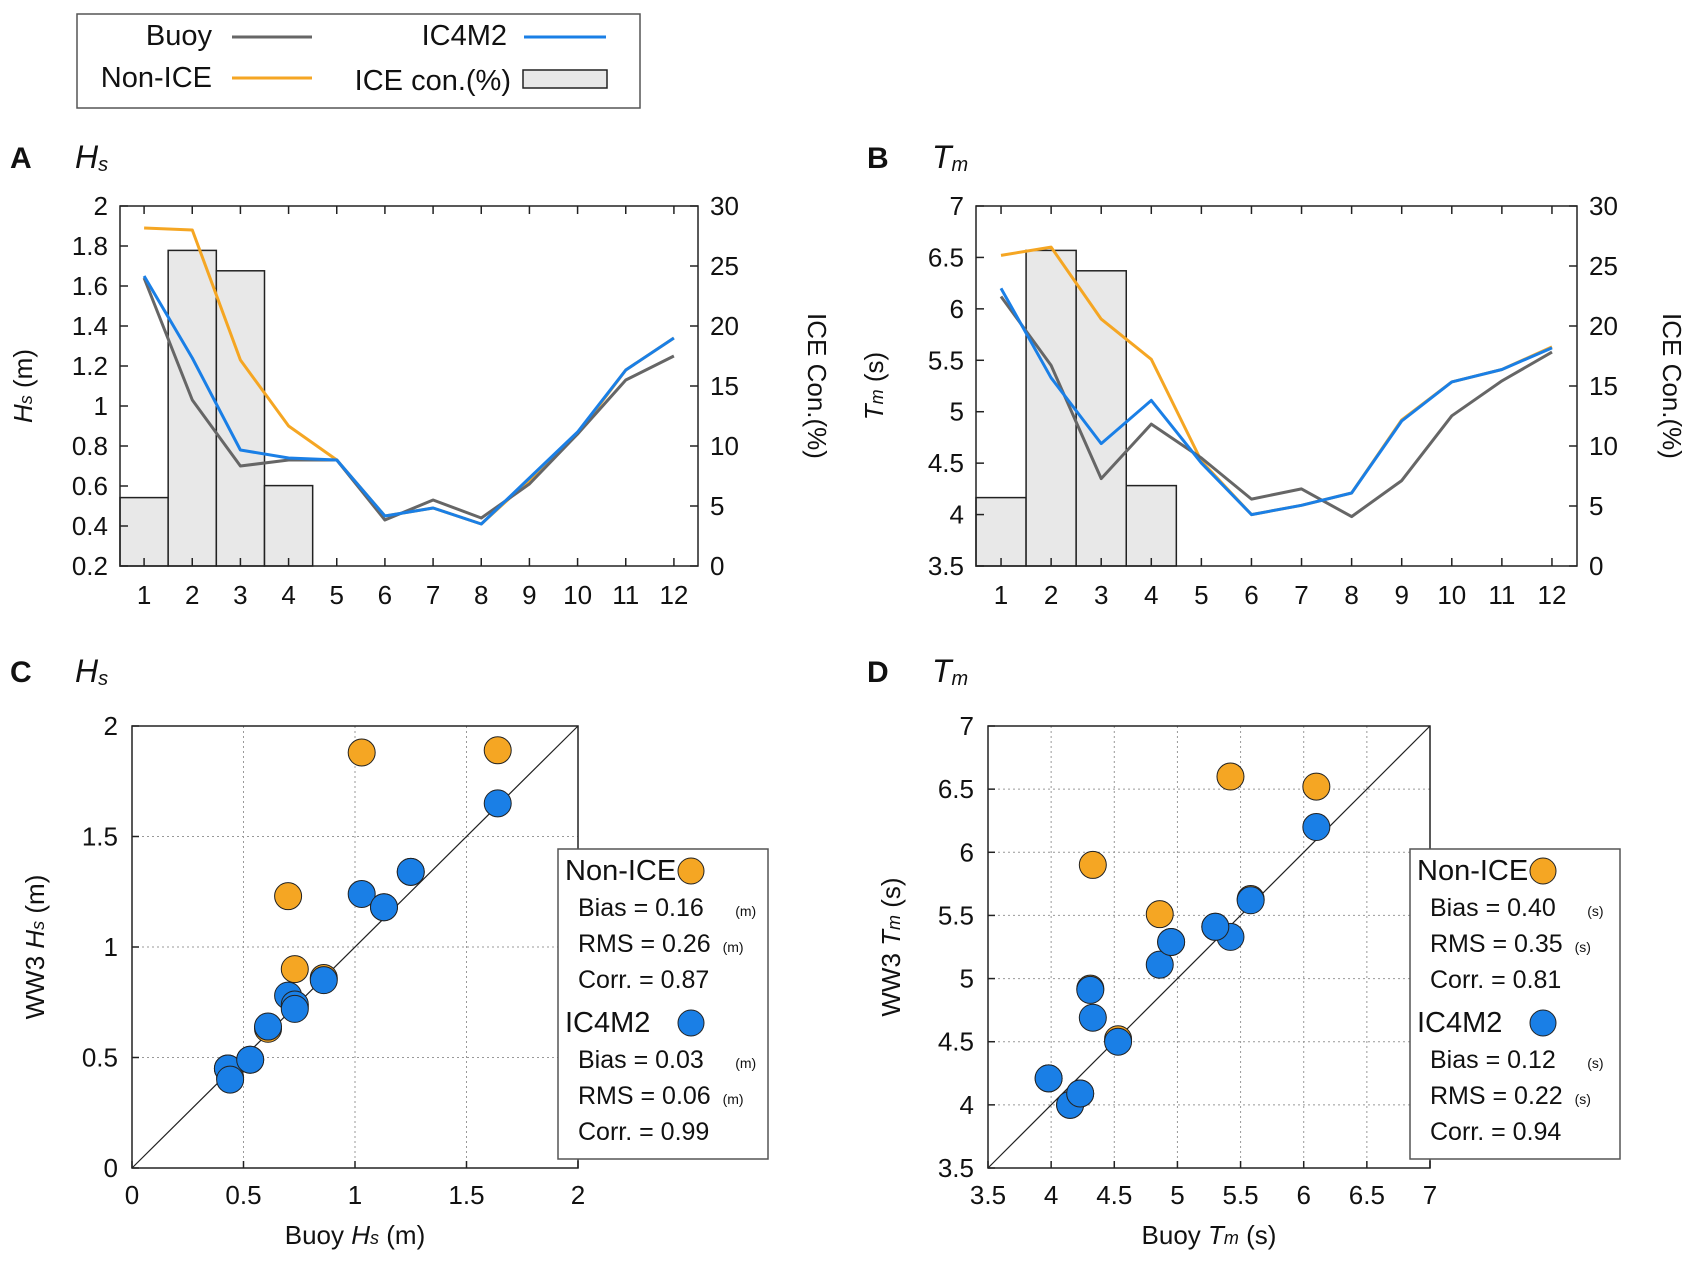 The width and height of the screenshot is (1683, 1262). I want to click on y-tick-label: 0, so click(111, 1168).